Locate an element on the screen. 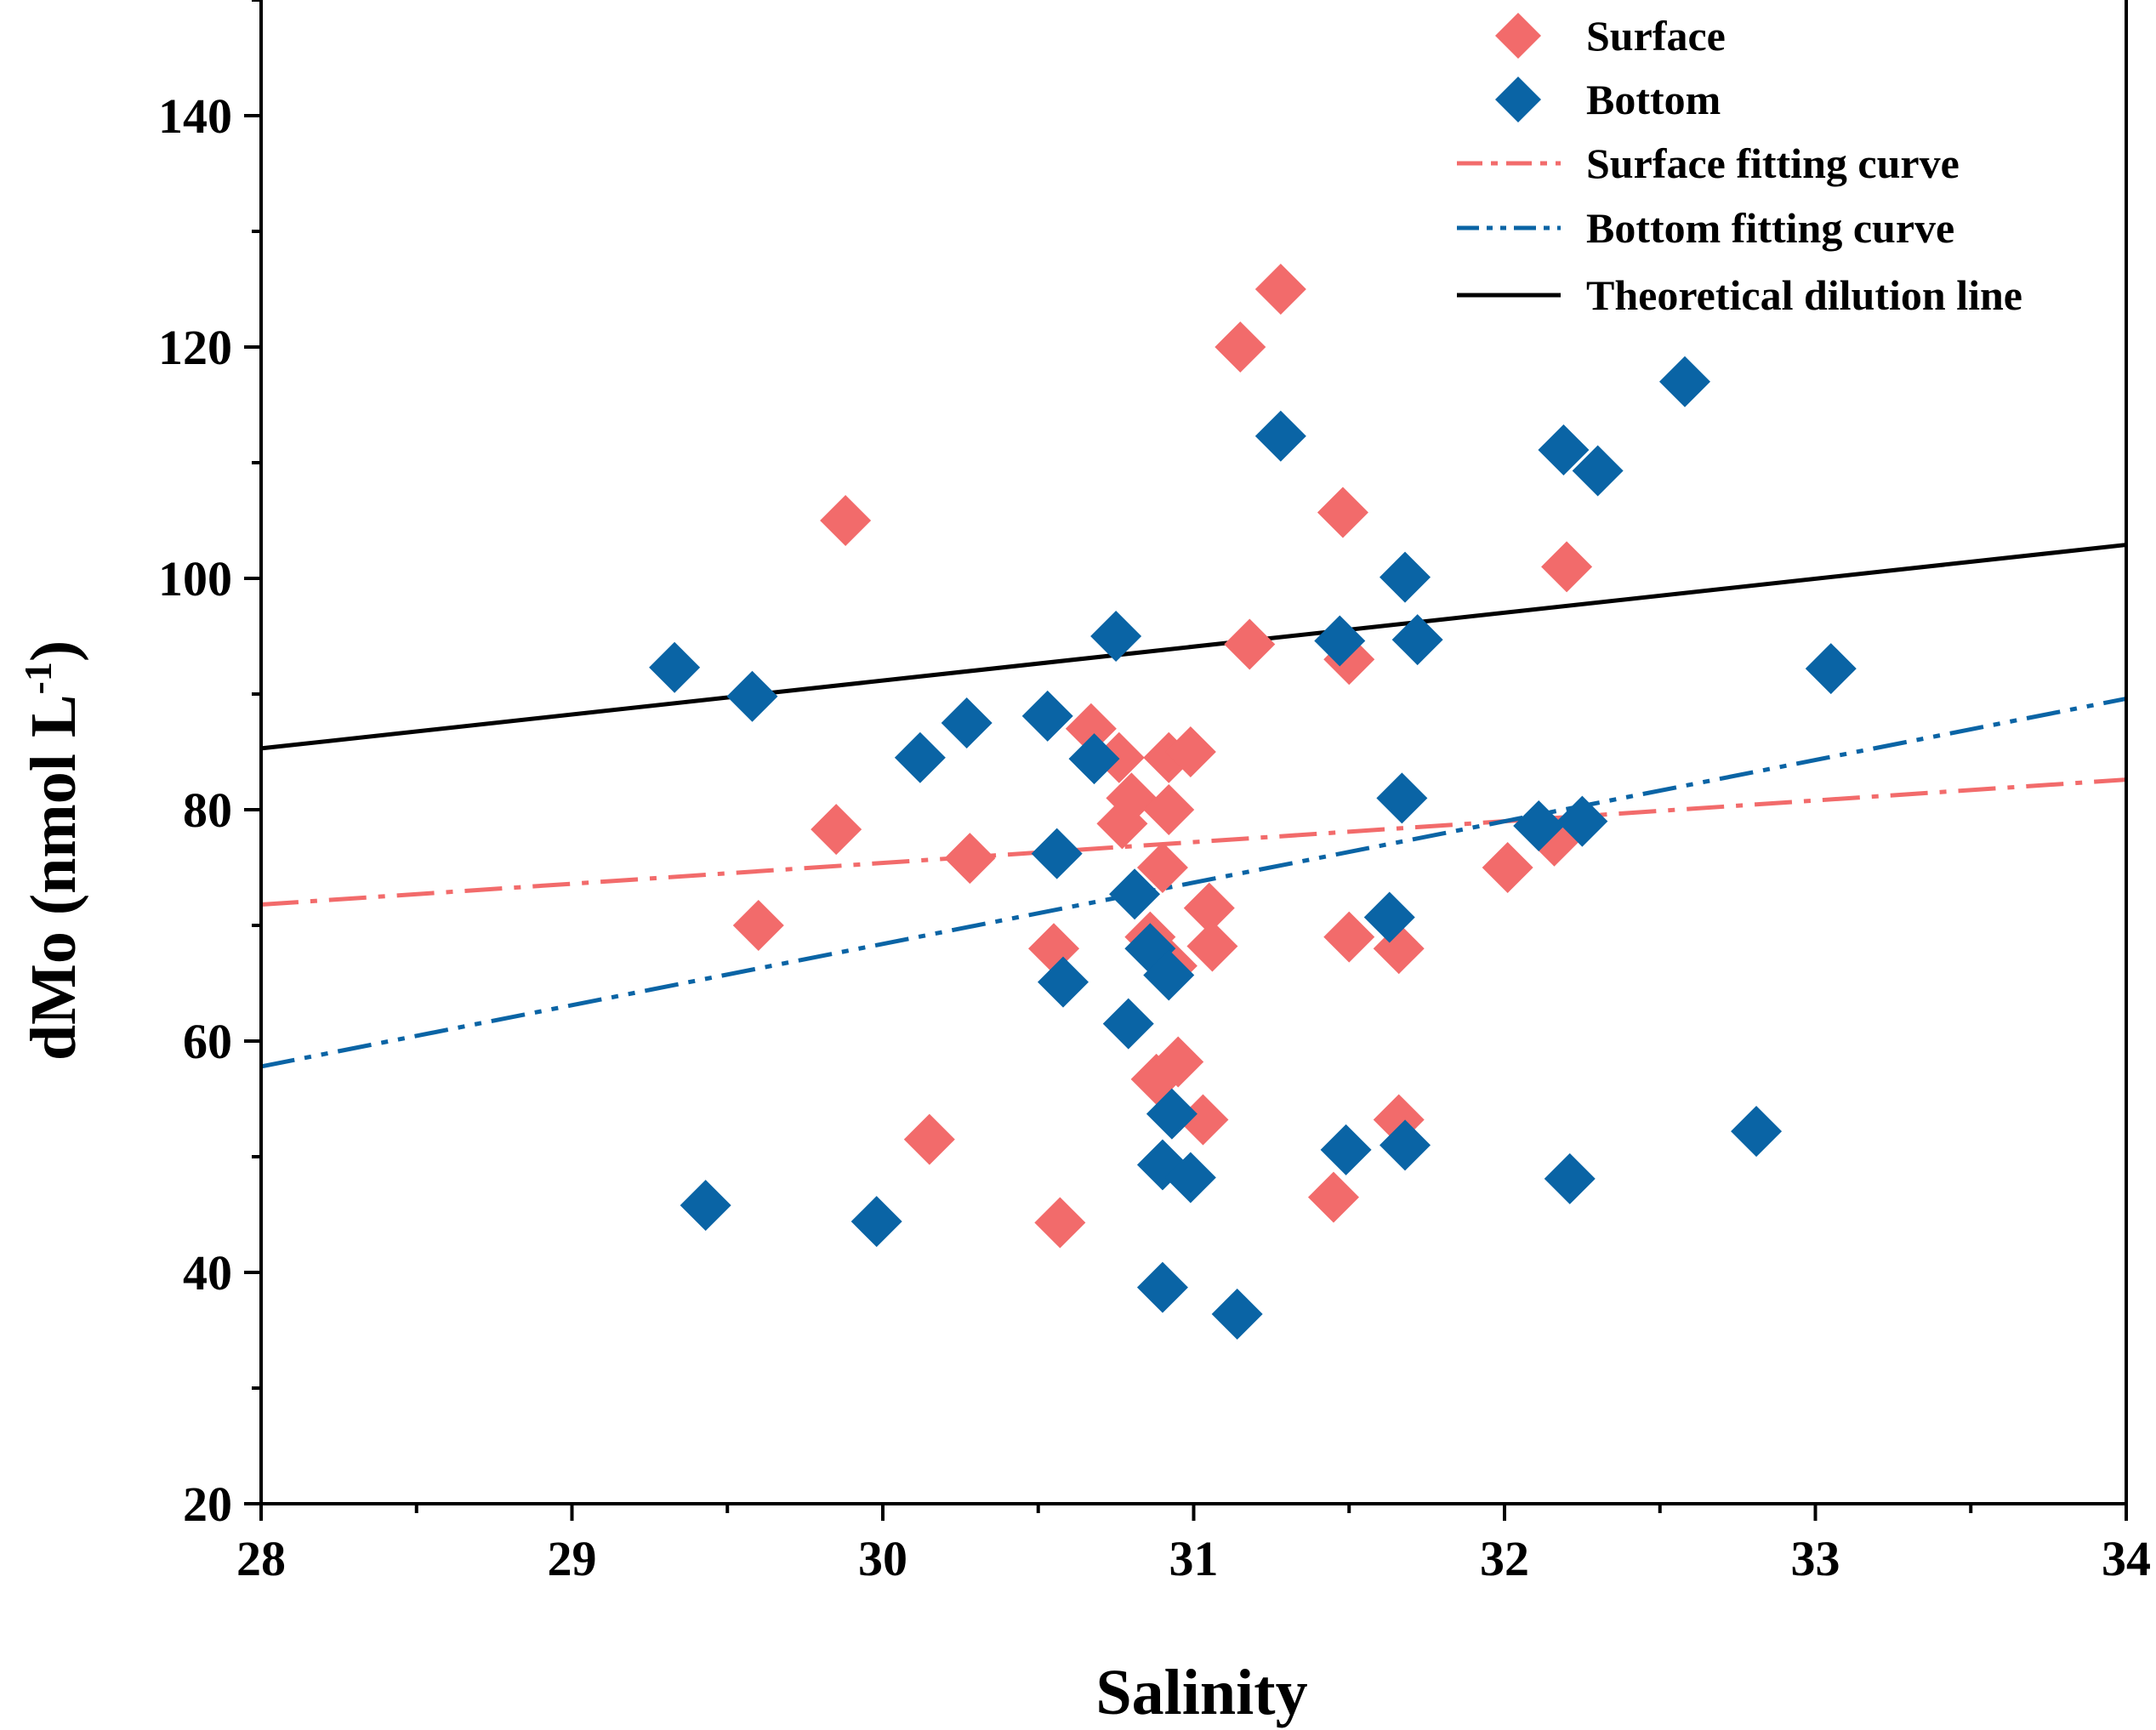  x-tick-label-29: 29 is located at coordinates (572, 1558).